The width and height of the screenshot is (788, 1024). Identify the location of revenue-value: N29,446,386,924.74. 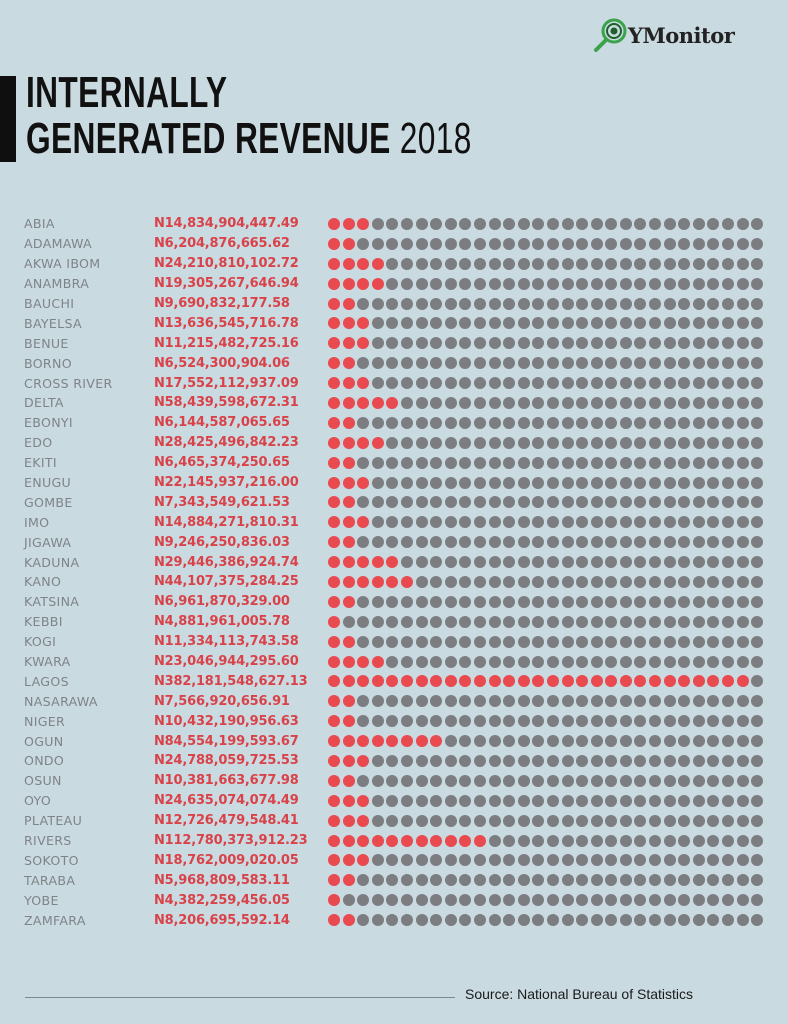
(226, 562).